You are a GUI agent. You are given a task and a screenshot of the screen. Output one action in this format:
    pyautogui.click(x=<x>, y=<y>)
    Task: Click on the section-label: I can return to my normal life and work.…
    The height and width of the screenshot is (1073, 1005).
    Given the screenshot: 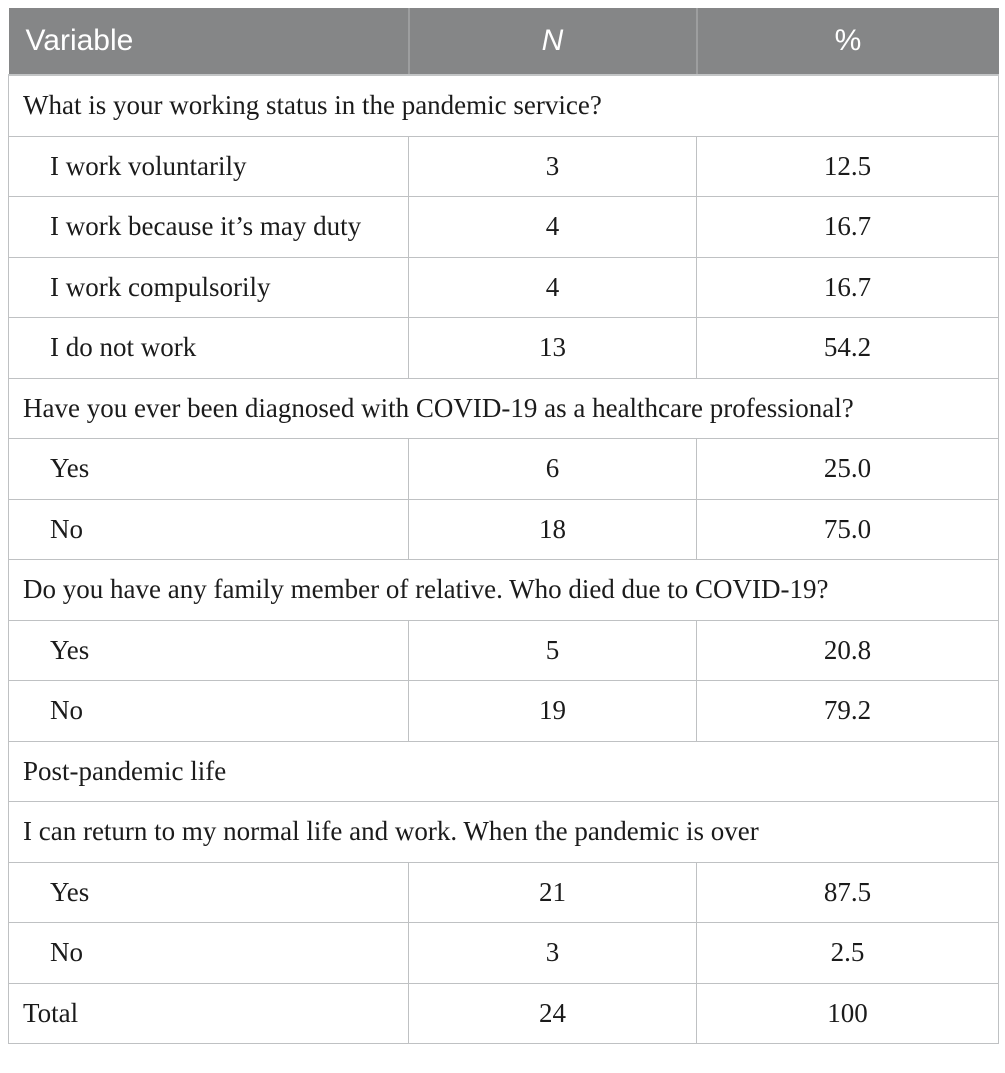 What is the action you would take?
    pyautogui.click(x=503, y=832)
    